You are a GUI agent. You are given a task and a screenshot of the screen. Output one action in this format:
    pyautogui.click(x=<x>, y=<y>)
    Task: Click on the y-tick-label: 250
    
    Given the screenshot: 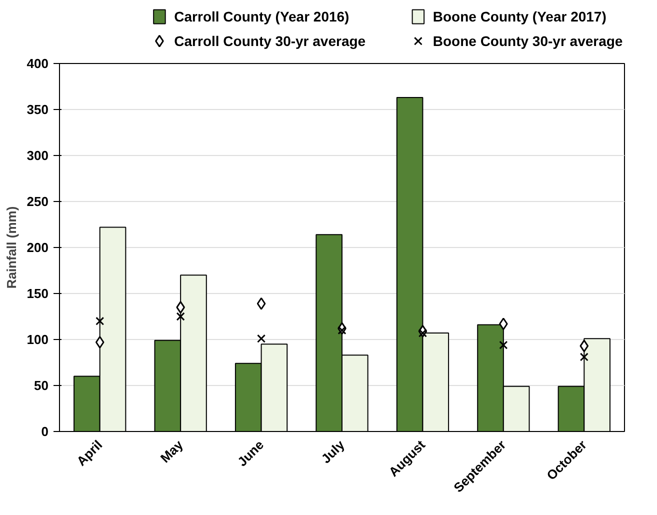 What is the action you would take?
    pyautogui.click(x=37, y=201)
    